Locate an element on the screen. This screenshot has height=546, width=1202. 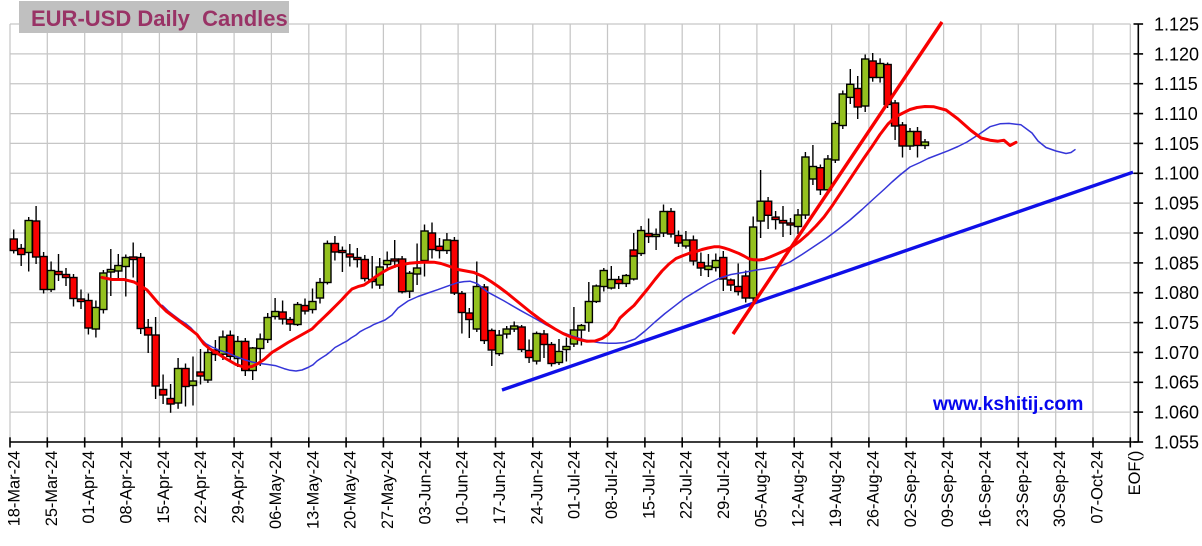
svg-text: 17-Jun-24 is located at coordinates (500, 488).